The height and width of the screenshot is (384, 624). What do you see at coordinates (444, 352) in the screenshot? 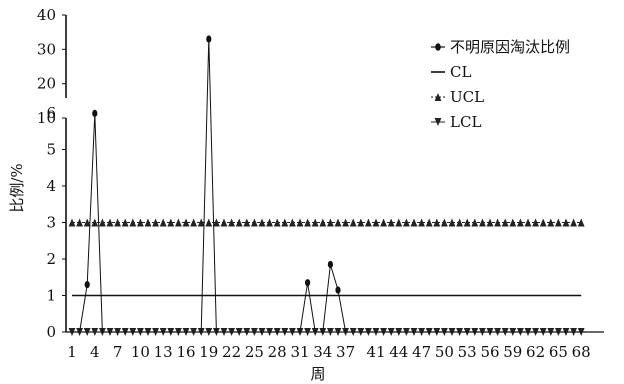
I see `x-tick-label: 50` at bounding box center [444, 352].